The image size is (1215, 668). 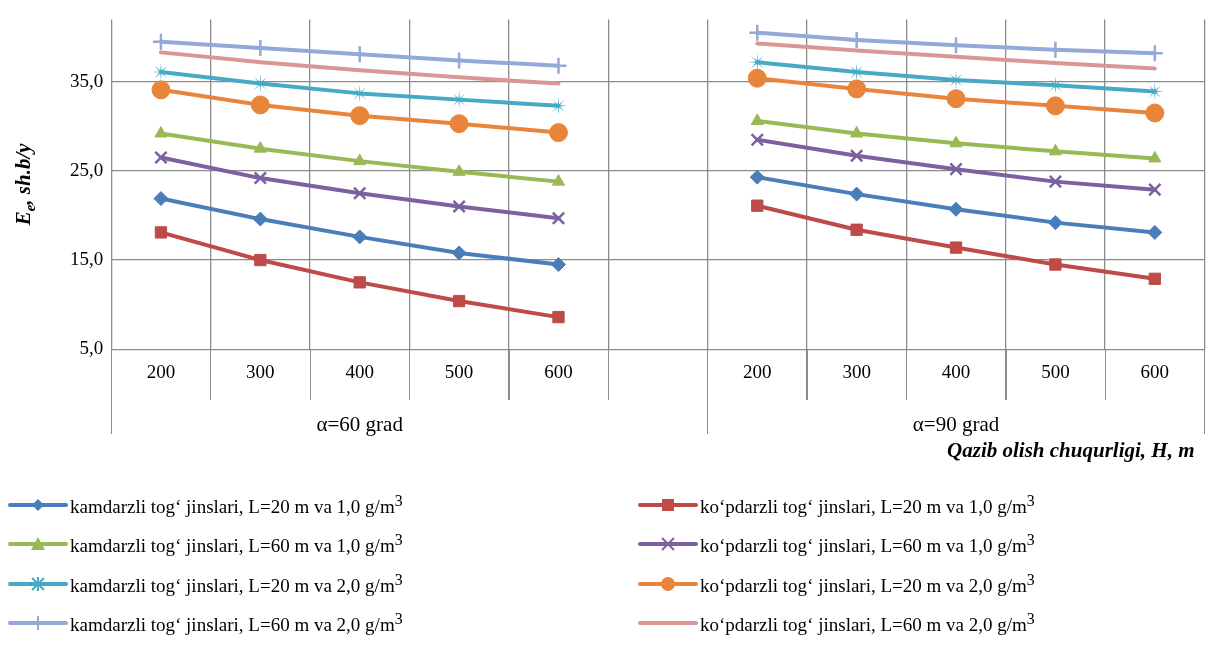 What do you see at coordinates (236, 505) in the screenshot?
I see `legend-label: kamdarzli tog‘ jinslari, L=20 m va 1,0 g/m$^{3}$` at bounding box center [236, 505].